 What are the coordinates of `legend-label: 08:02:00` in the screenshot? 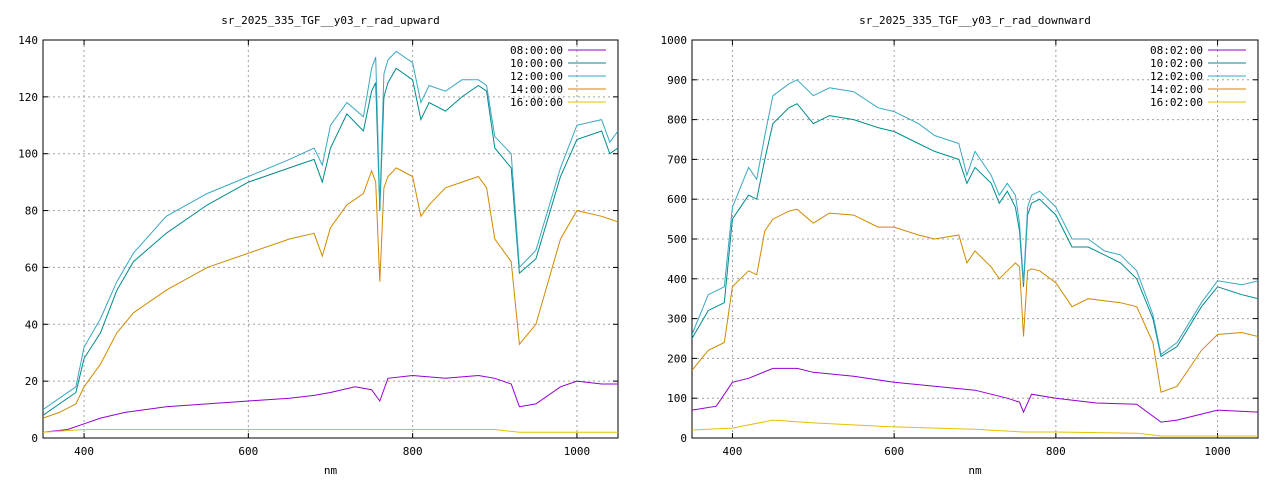 It's located at (1176, 50).